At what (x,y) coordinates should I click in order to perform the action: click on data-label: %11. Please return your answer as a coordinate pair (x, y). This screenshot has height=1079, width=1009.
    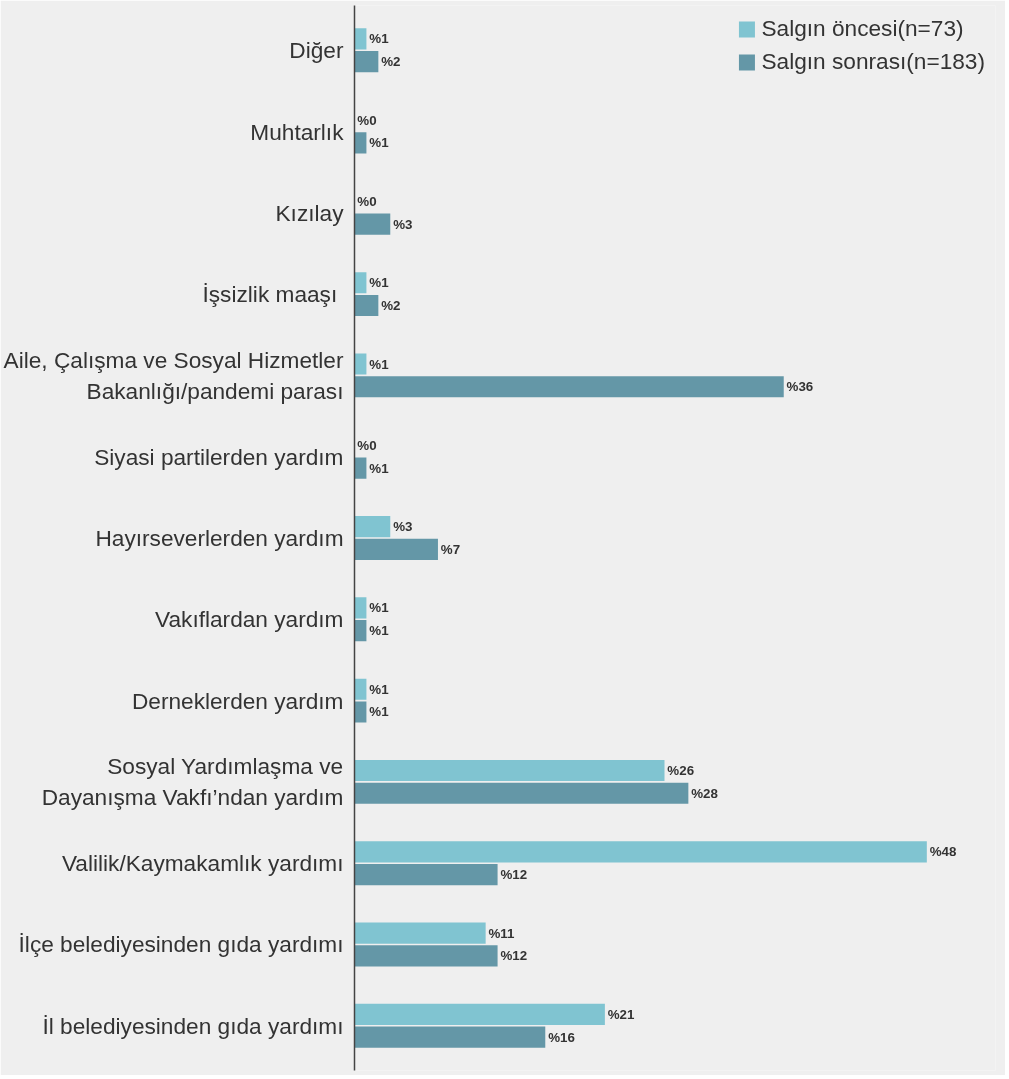
    Looking at the image, I should click on (502, 933).